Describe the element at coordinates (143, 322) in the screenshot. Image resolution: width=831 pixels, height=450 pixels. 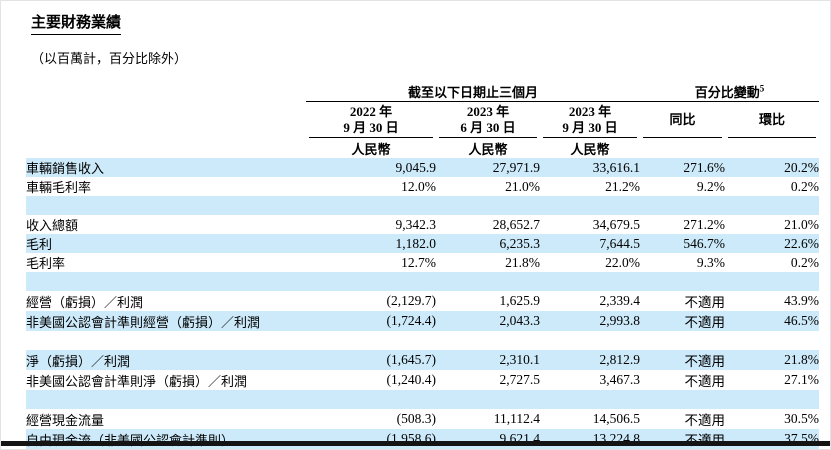
I see `row-label: 非美國公認會計準則經營（虧損）／利潤` at that location.